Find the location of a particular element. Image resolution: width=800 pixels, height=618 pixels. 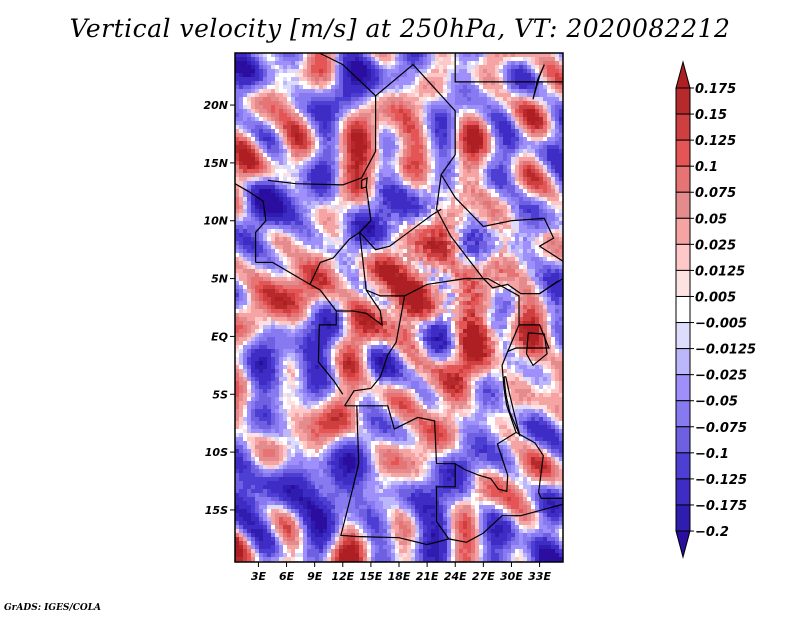

lake-nasser is located at coordinates (538, 82).